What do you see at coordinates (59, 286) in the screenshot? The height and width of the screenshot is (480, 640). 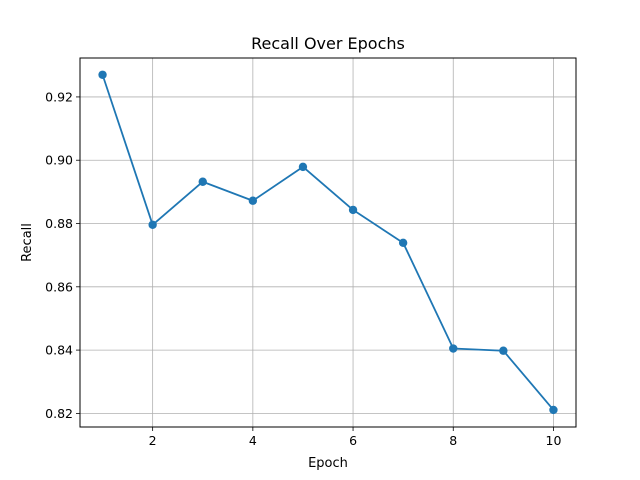 I see `y-tick-label: 0.86` at bounding box center [59, 286].